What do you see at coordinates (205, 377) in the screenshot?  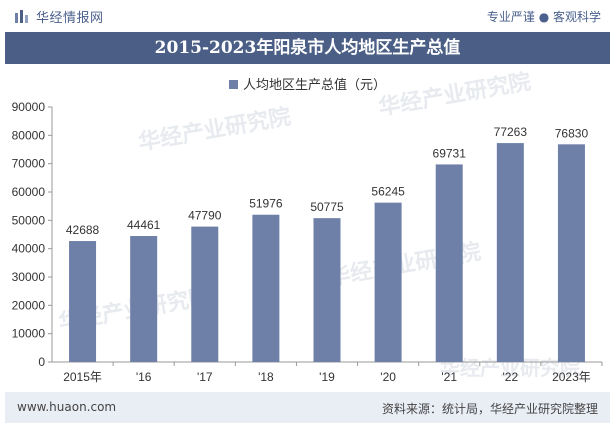 I see `x-tick-label: '17` at bounding box center [205, 377].